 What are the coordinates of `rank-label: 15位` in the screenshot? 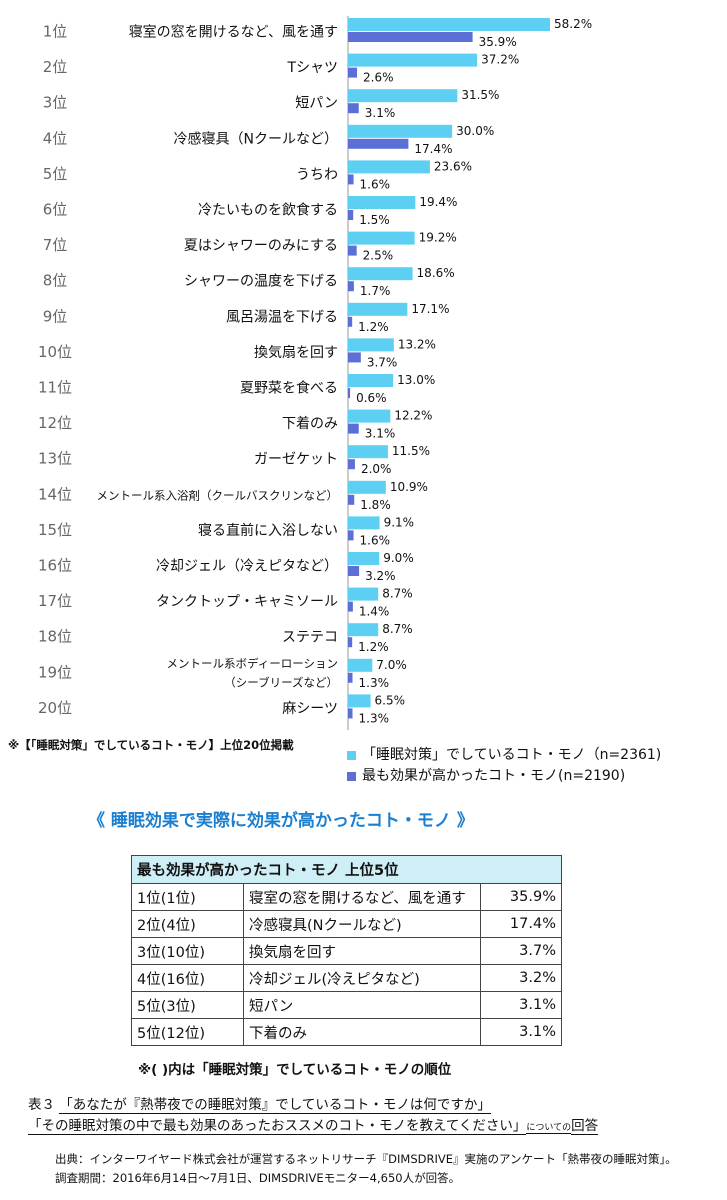 It's located at (55, 530).